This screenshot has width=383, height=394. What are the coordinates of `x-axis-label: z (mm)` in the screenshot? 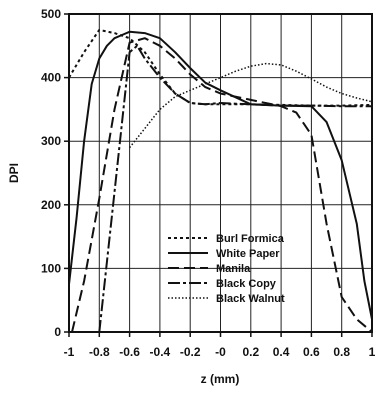 It's located at (220, 379).